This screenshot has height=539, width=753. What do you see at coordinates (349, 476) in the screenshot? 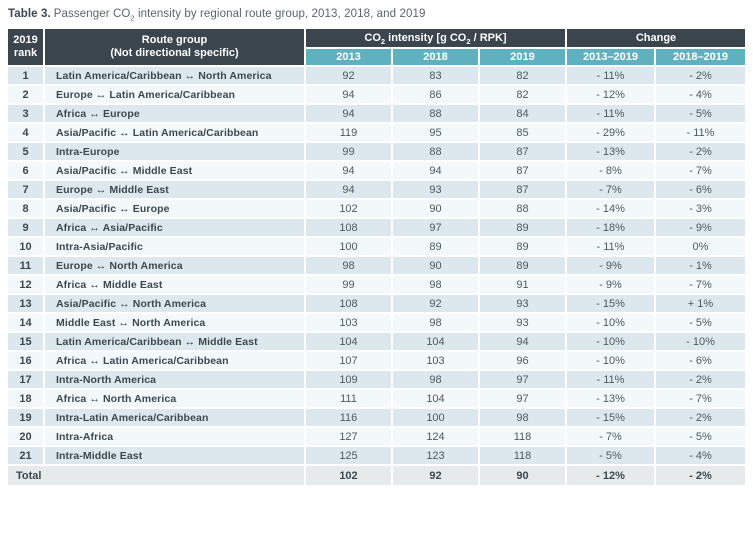
I see `total-2013-value: 102` at bounding box center [349, 476].